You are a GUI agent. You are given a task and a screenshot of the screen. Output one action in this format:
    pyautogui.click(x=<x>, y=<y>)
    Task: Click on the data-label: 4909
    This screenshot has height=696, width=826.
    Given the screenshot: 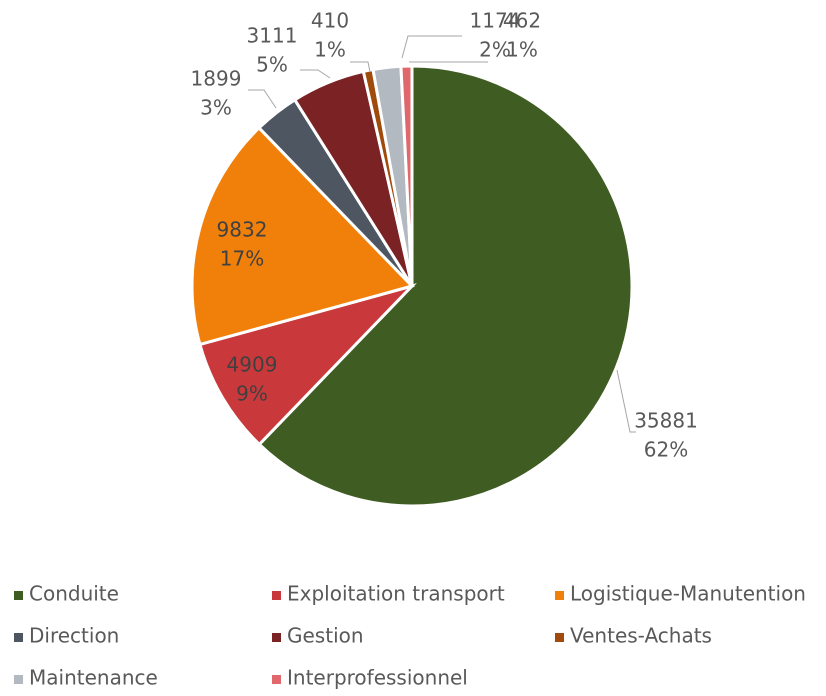 What is the action you would take?
    pyautogui.click(x=252, y=365)
    